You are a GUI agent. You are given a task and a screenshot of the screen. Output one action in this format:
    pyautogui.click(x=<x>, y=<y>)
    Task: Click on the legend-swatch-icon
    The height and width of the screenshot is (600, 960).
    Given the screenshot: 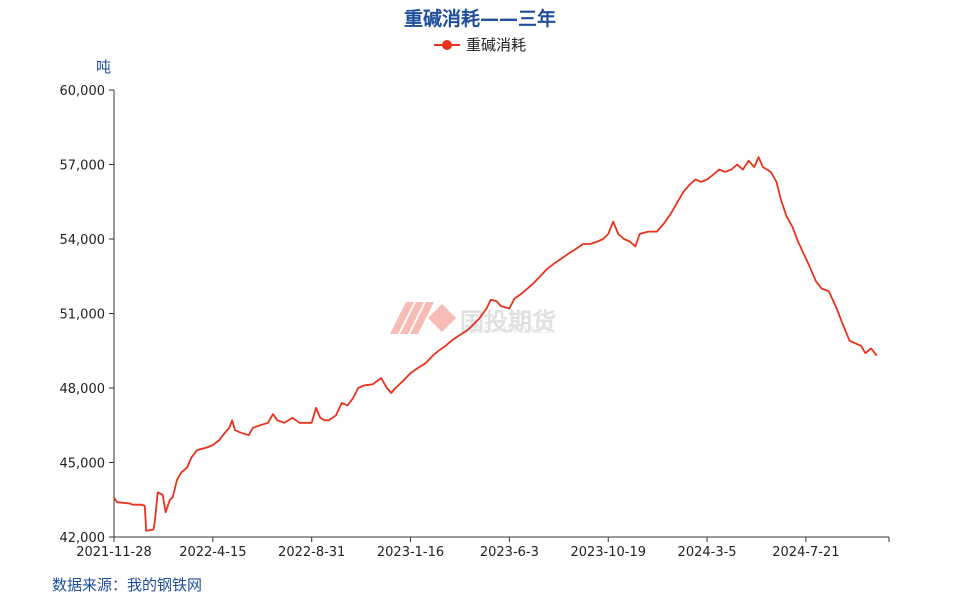 What is the action you would take?
    pyautogui.click(x=446, y=45)
    